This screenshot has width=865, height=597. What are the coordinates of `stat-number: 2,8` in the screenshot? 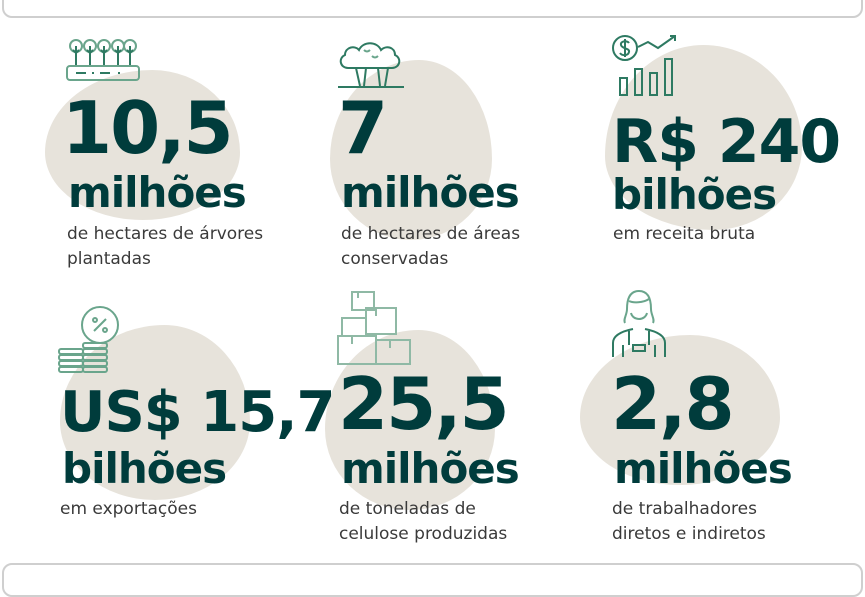 It's located at (673, 404).